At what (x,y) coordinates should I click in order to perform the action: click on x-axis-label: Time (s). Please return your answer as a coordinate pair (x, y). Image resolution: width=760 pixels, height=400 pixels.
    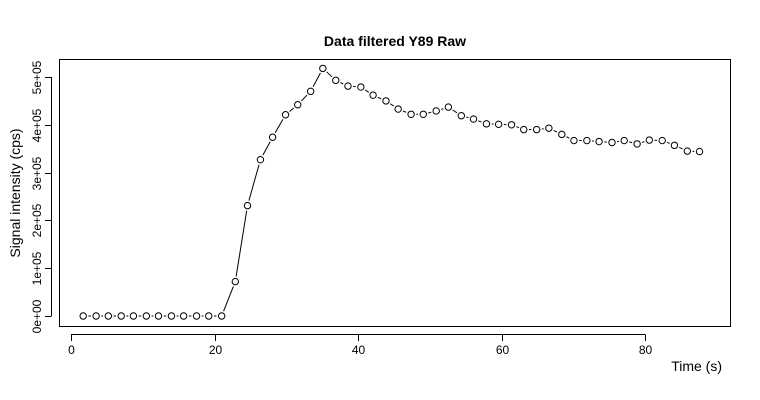
    Looking at the image, I should click on (696, 366).